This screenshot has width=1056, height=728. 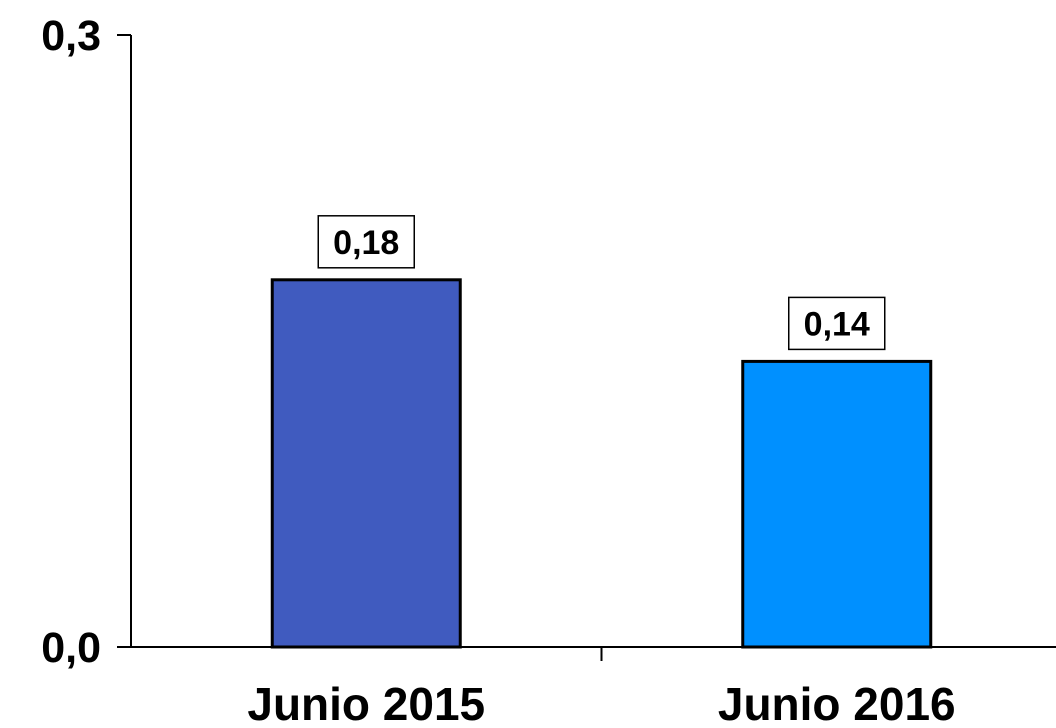 I want to click on y-tick-label: 0,0, so click(x=71, y=648).